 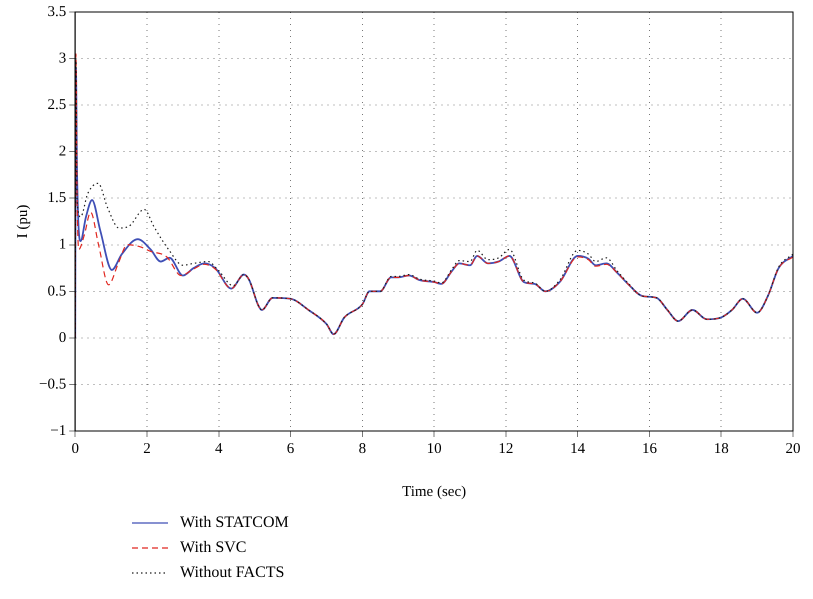 What do you see at coordinates (362, 448) in the screenshot?
I see `x-tick-label: 8` at bounding box center [362, 448].